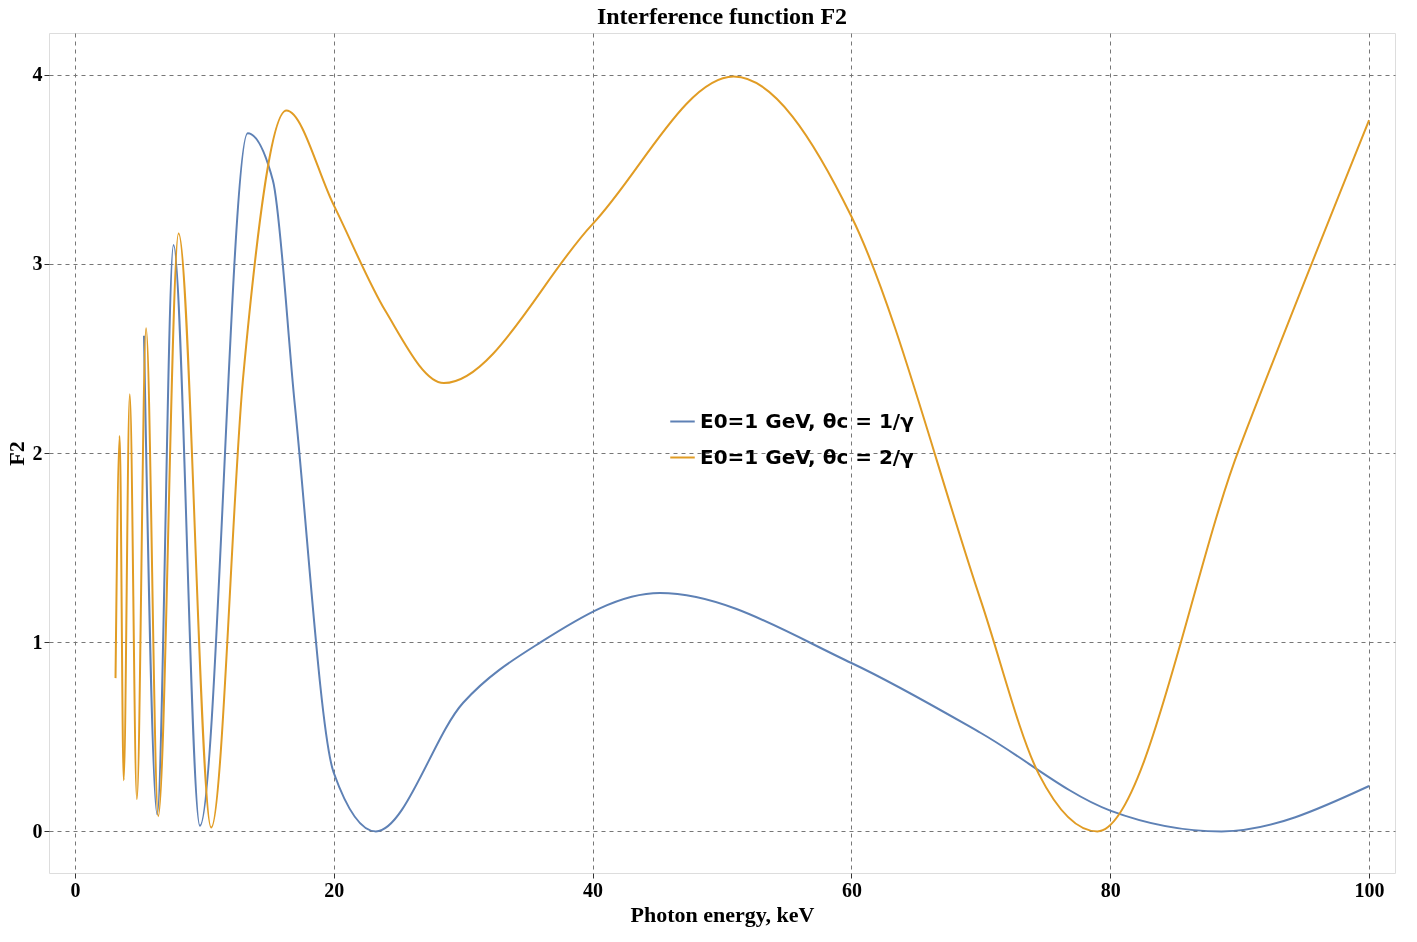  What do you see at coordinates (807, 456) in the screenshot?
I see `legend-label: E0=1 GeV, θc = 2/γ` at bounding box center [807, 456].